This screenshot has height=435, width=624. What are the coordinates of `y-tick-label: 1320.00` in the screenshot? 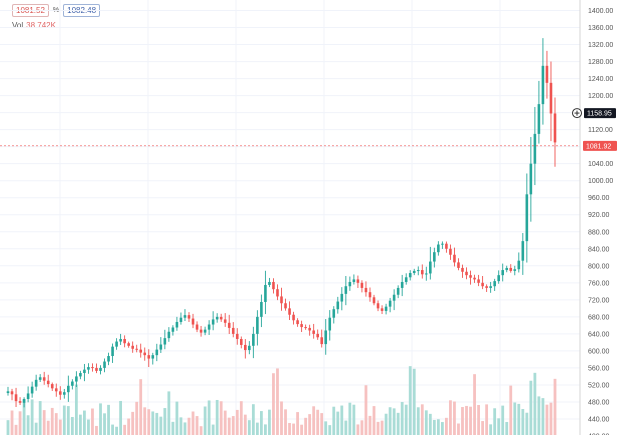 It's located at (600, 45).